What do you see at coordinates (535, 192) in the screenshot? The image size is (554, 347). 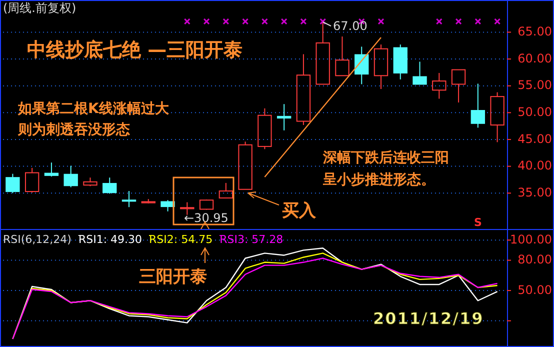 I see `y-tick-label: 35.00` at bounding box center [535, 192].